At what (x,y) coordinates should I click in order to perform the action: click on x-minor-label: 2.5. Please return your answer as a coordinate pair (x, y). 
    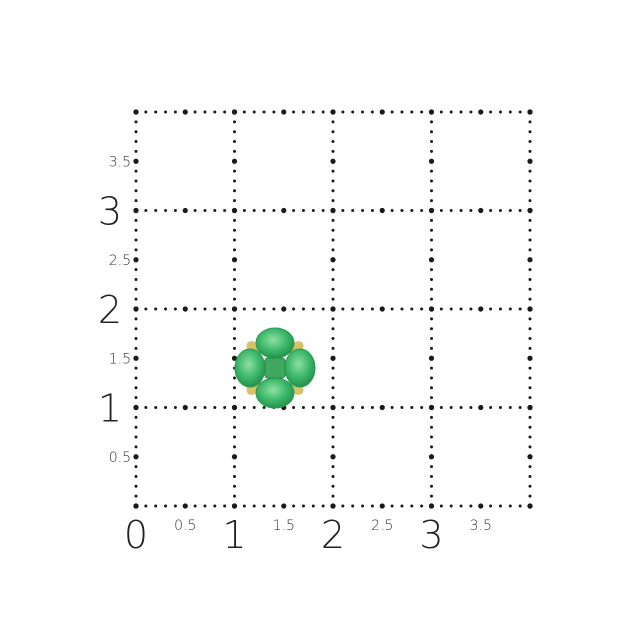
    Looking at the image, I should click on (382, 526).